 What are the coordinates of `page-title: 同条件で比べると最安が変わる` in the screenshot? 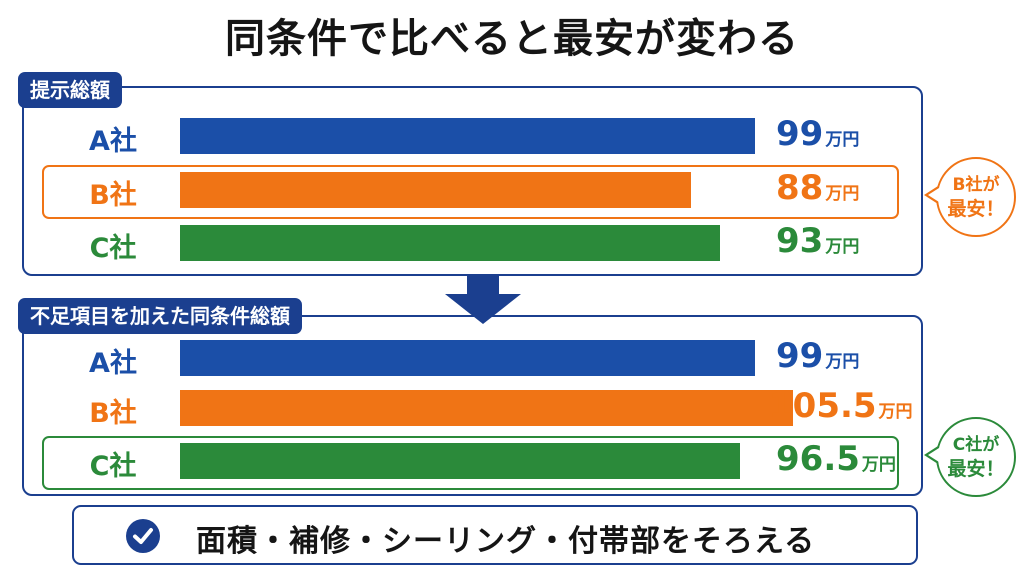 It's located at (512, 39).